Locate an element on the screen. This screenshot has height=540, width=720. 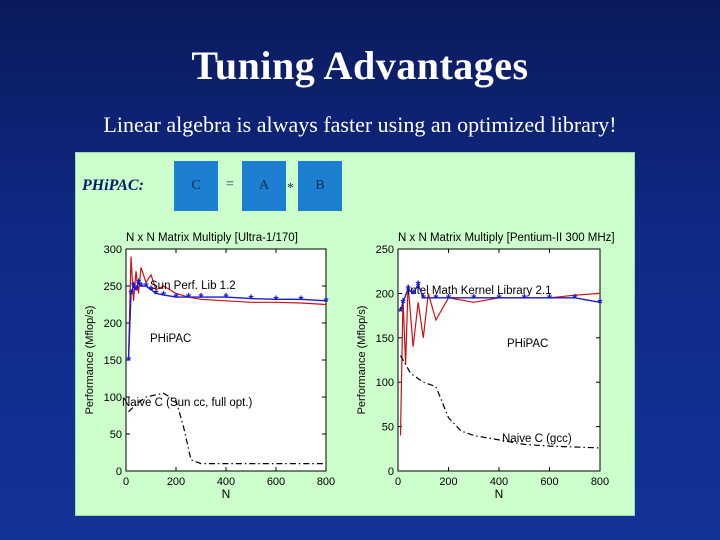
matrix-c-block: C is located at coordinates (196, 186).